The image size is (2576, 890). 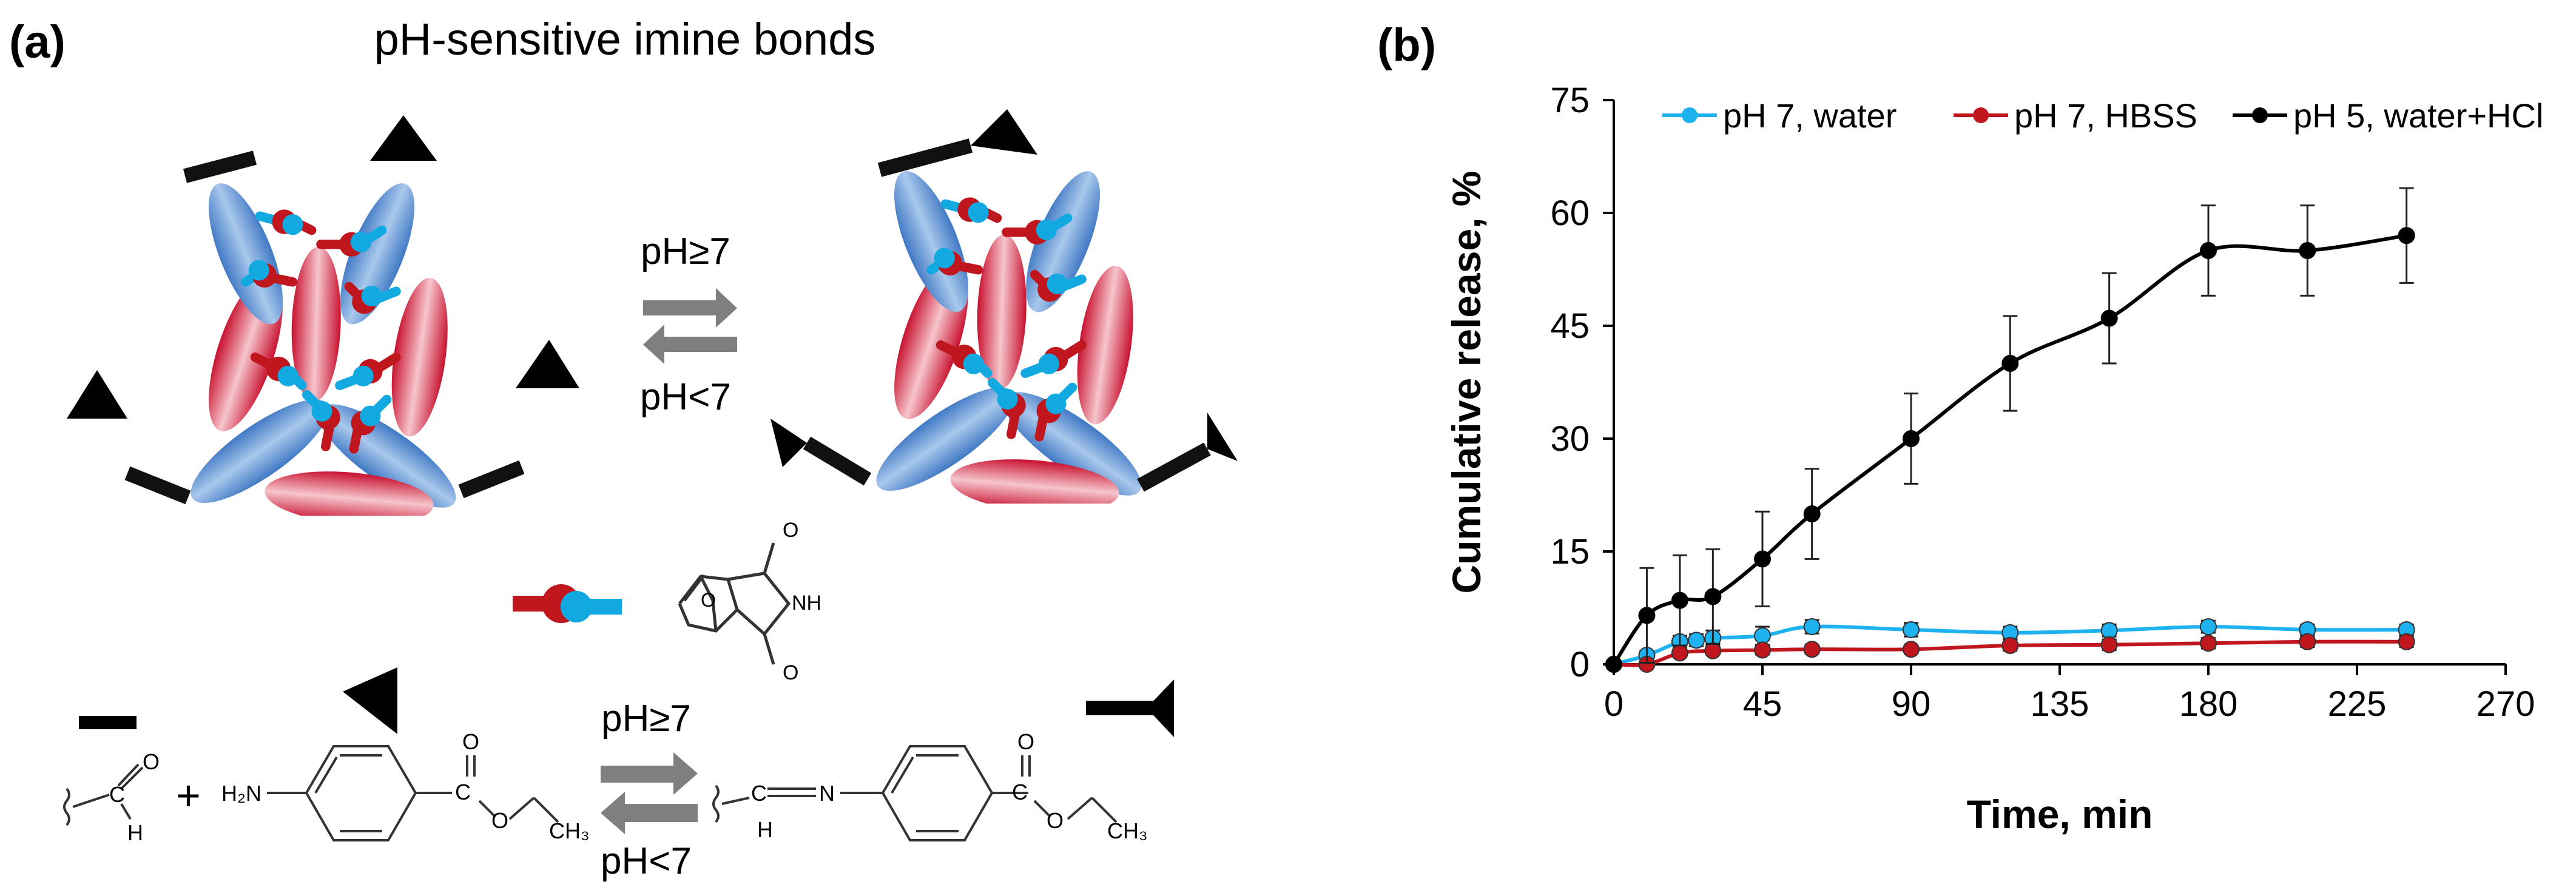 I want to click on x-tick-label: 90, so click(x=1912, y=704).